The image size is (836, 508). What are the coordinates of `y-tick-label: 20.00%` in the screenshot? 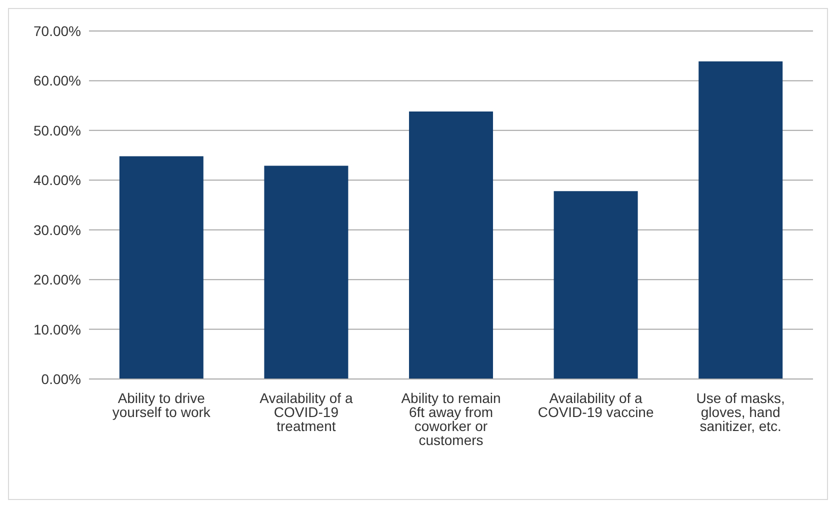 It's located at (57, 280).